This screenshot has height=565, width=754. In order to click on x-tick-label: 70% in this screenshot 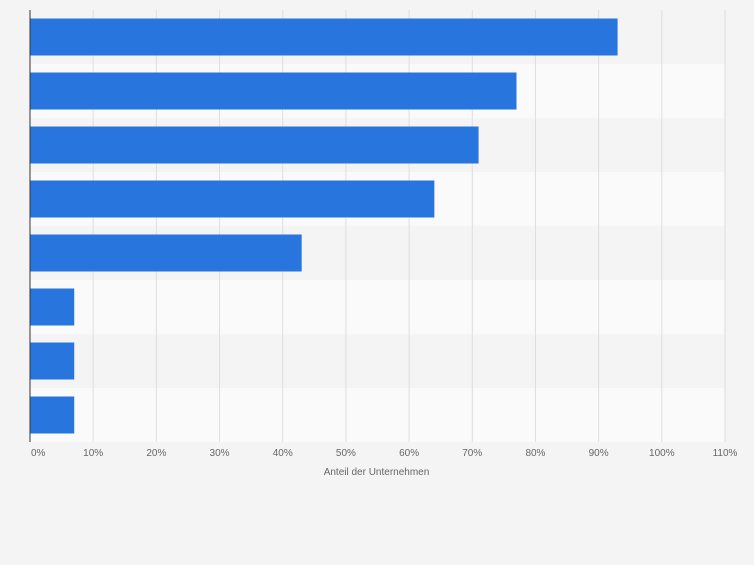, I will do `click(472, 453)`.